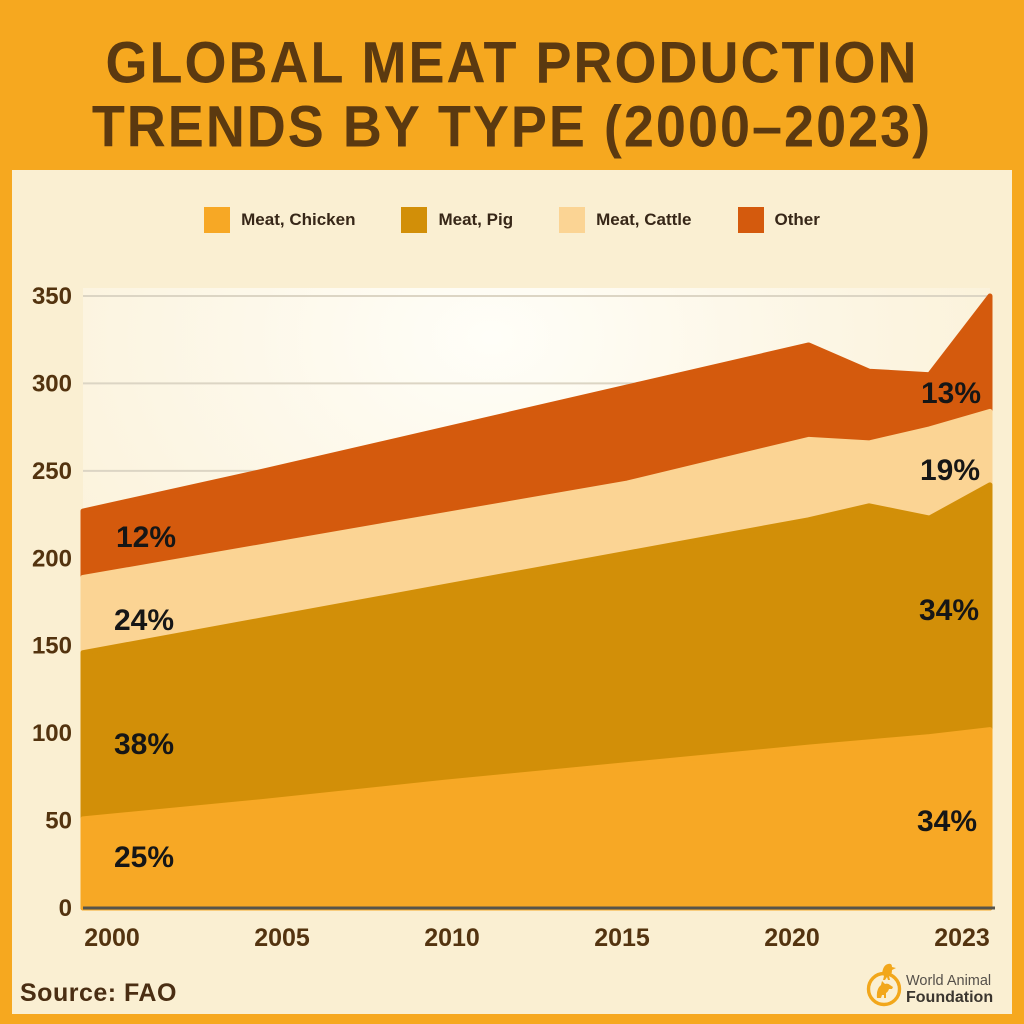 This screenshot has width=1024, height=1024. I want to click on y-tick-label-250: 250, so click(52, 471).